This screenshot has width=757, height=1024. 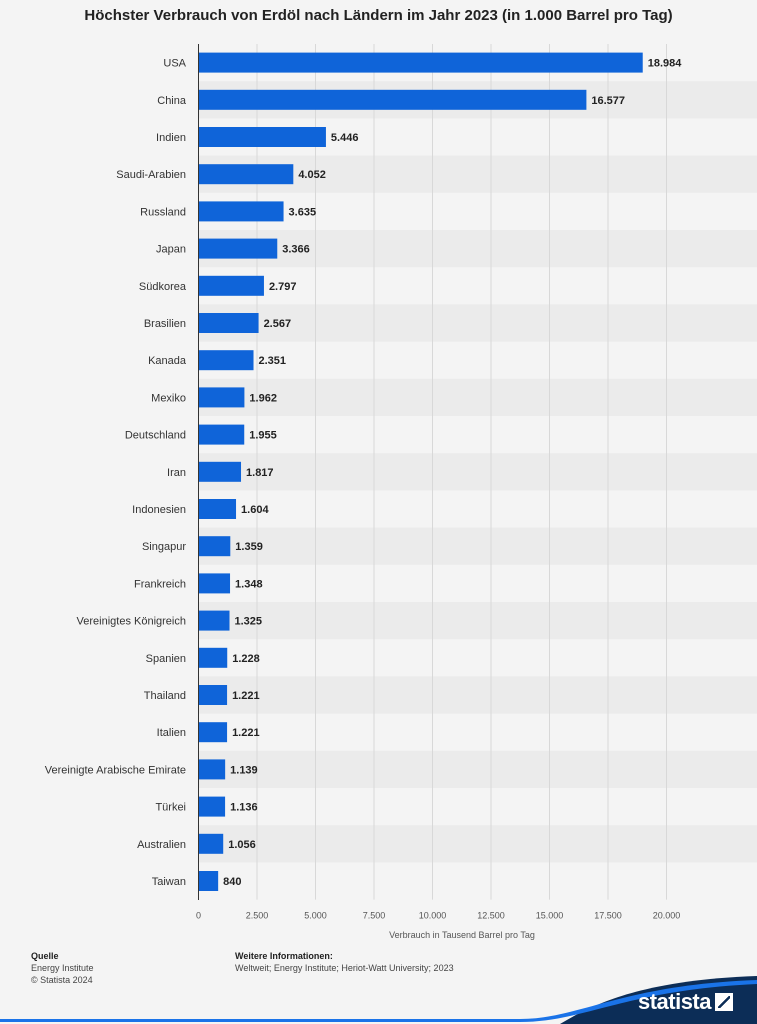 What do you see at coordinates (155, 436) in the screenshot?
I see `category-label: Deutschland` at bounding box center [155, 436].